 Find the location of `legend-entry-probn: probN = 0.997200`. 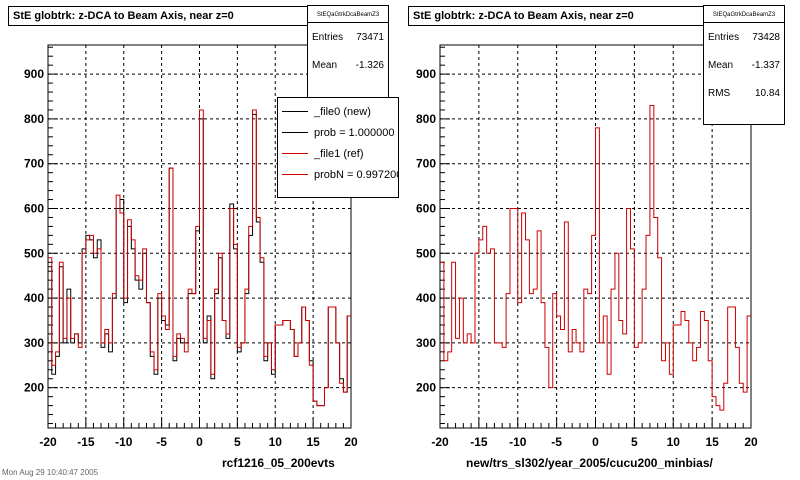

legend-entry-probn: probN = 0.997200 is located at coordinates (338, 174).